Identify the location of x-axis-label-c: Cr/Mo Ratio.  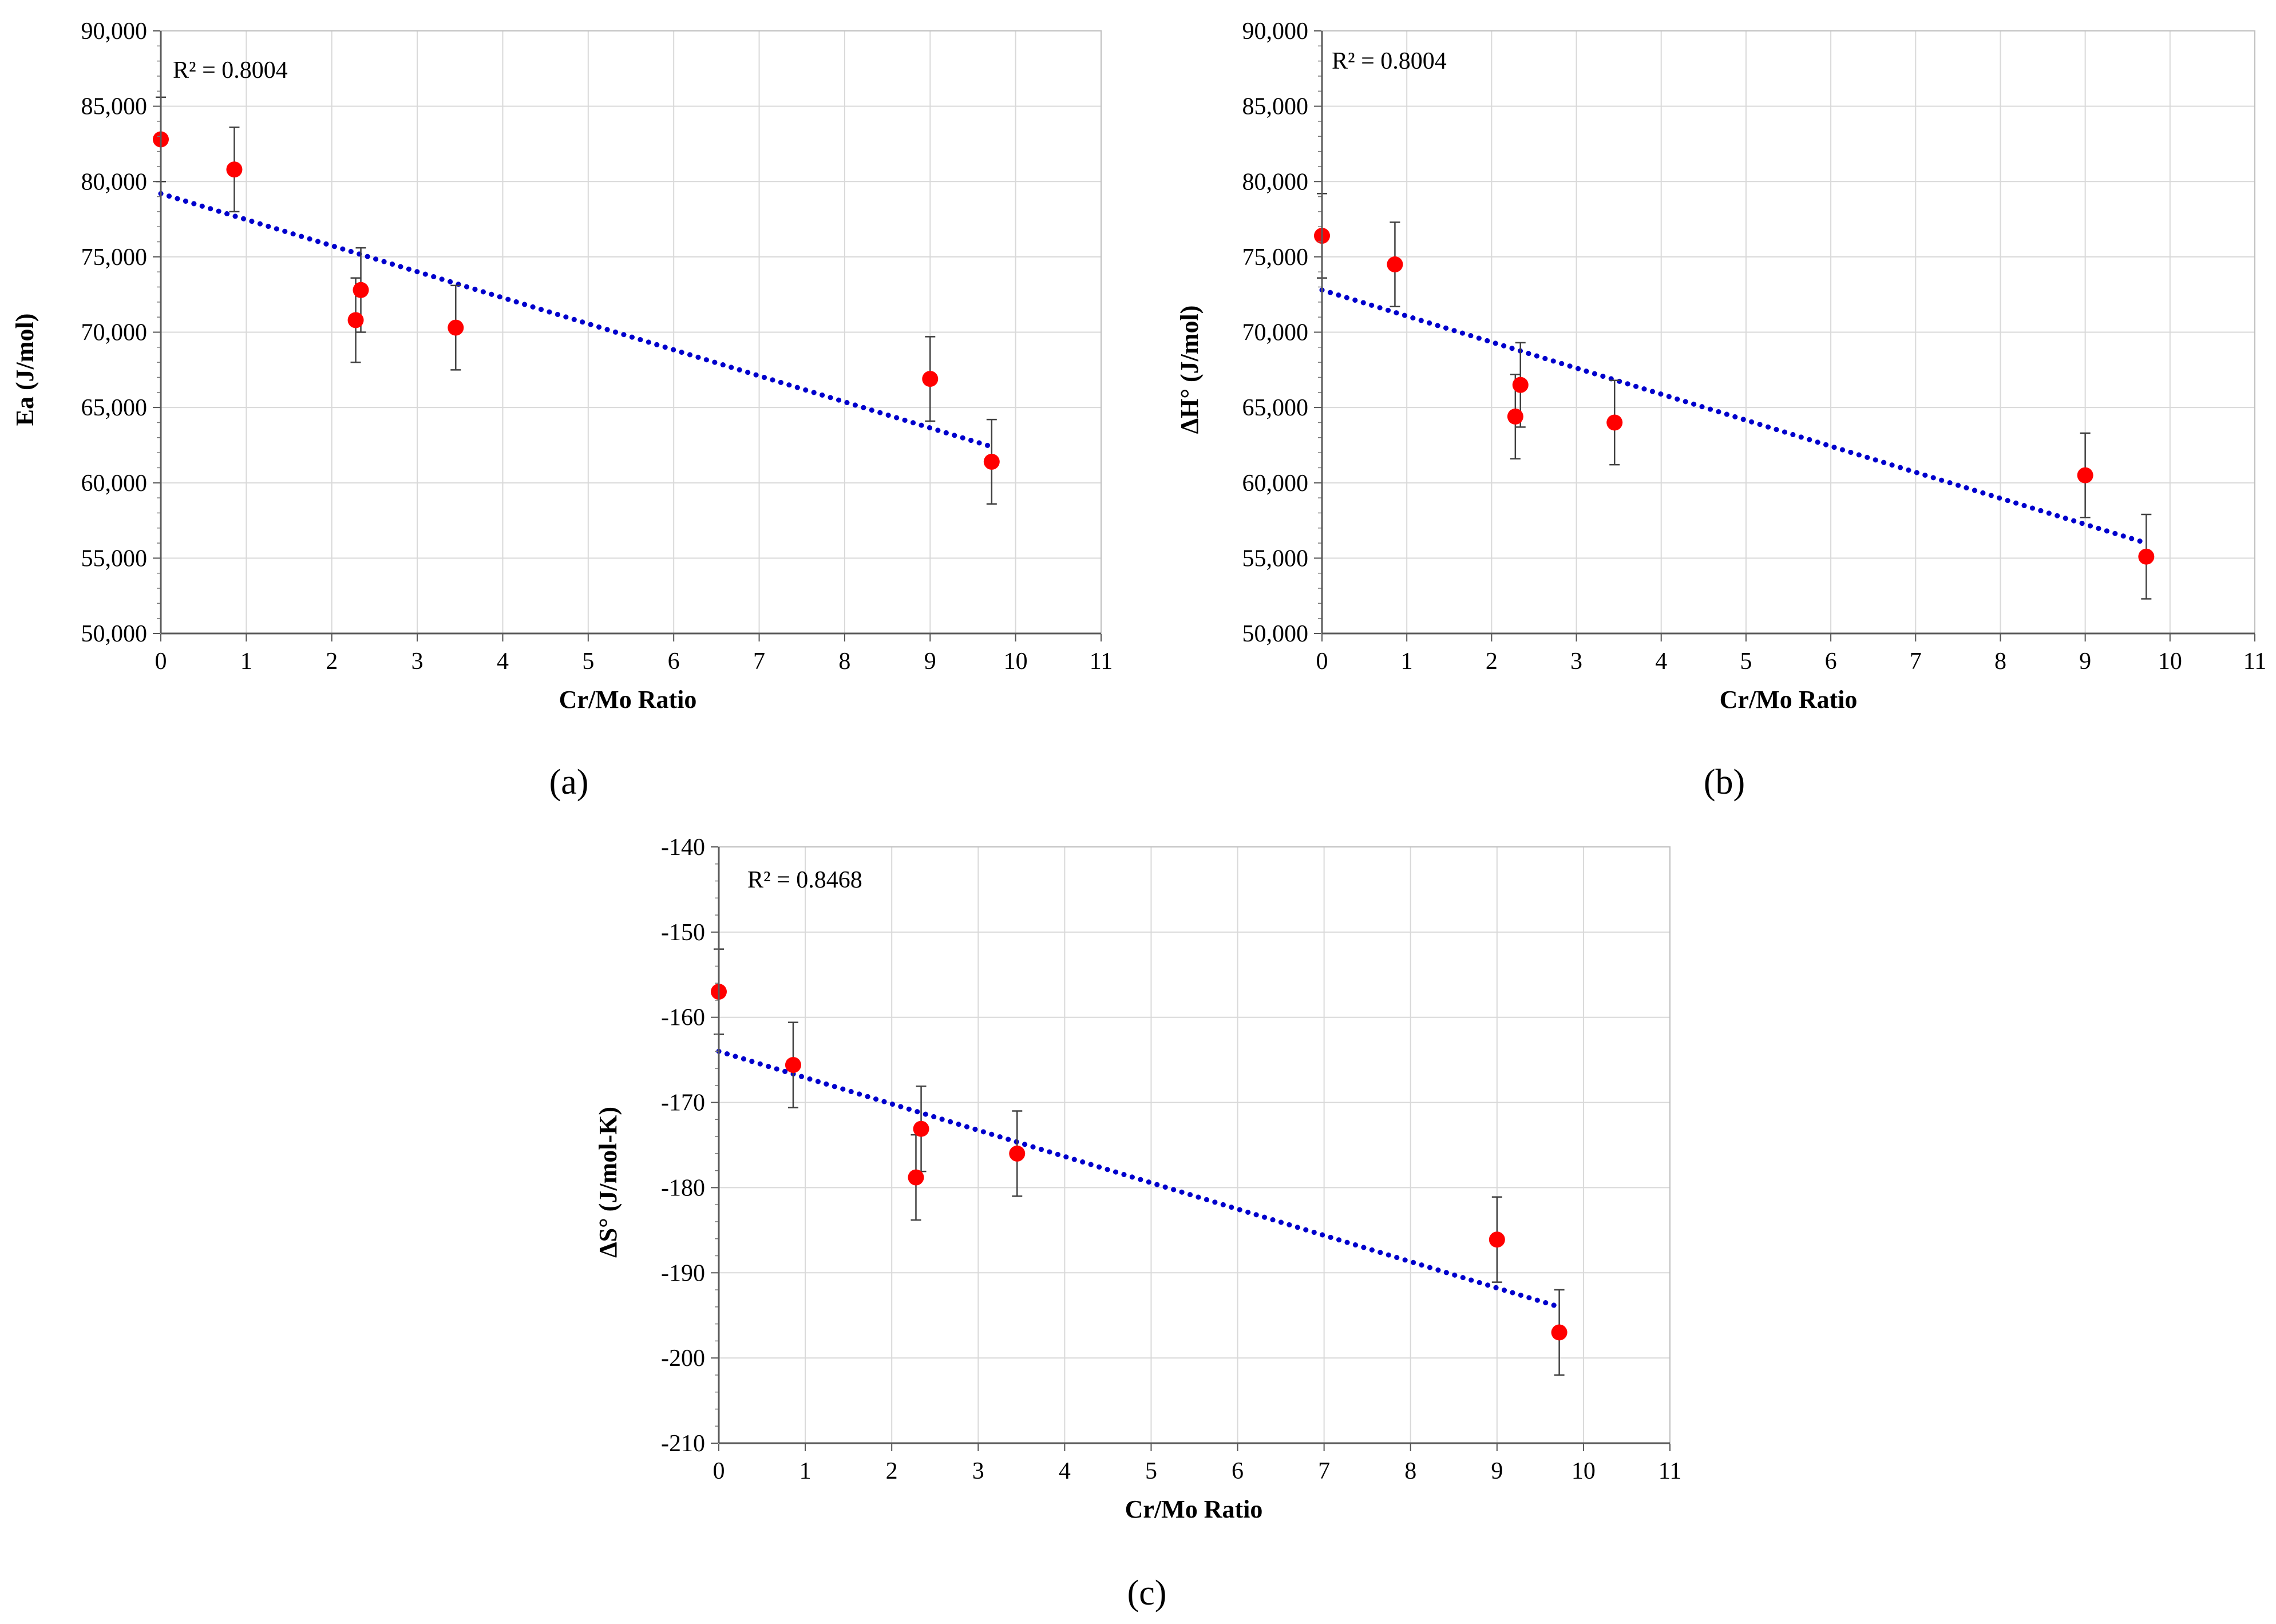
(1194, 1509).